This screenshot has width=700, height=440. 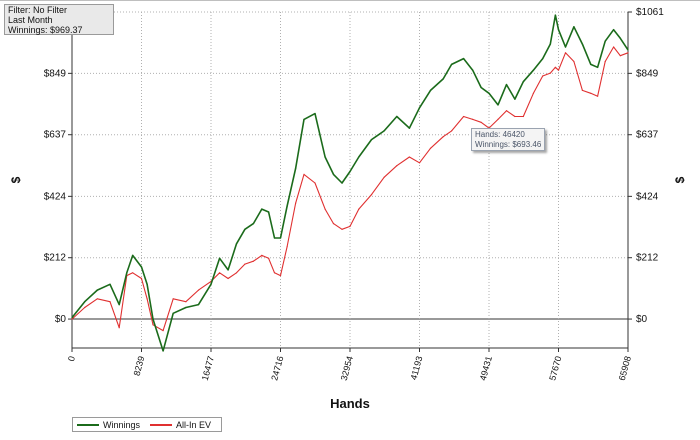 I want to click on legend-swatch-allin-ev, so click(x=161, y=424).